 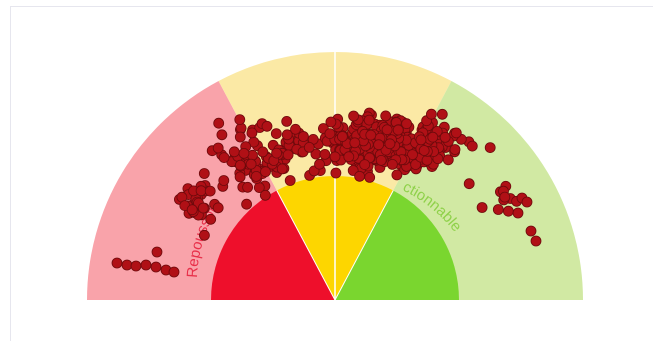 What do you see at coordinates (397, 245) in the screenshot?
I see `inner-zone-actionnable` at bounding box center [397, 245].